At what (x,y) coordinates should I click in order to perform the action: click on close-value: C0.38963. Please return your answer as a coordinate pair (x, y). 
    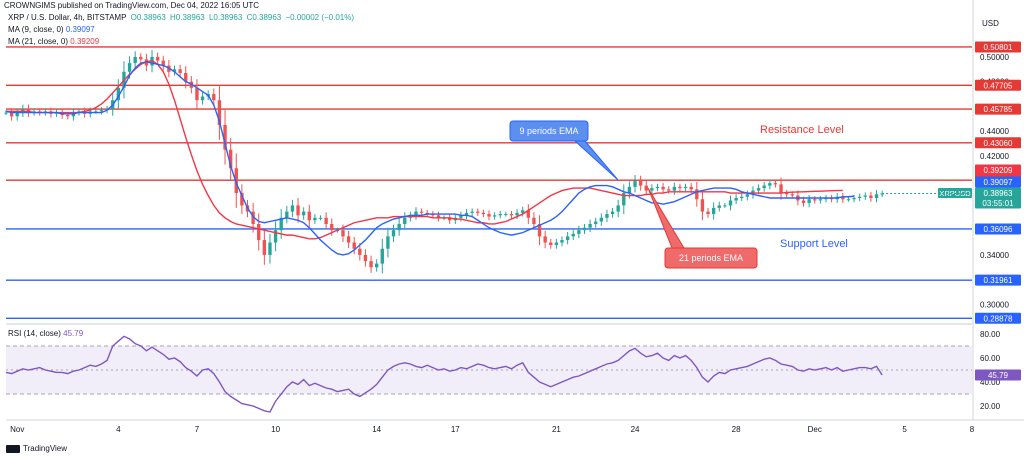
    Looking at the image, I should click on (264, 17).